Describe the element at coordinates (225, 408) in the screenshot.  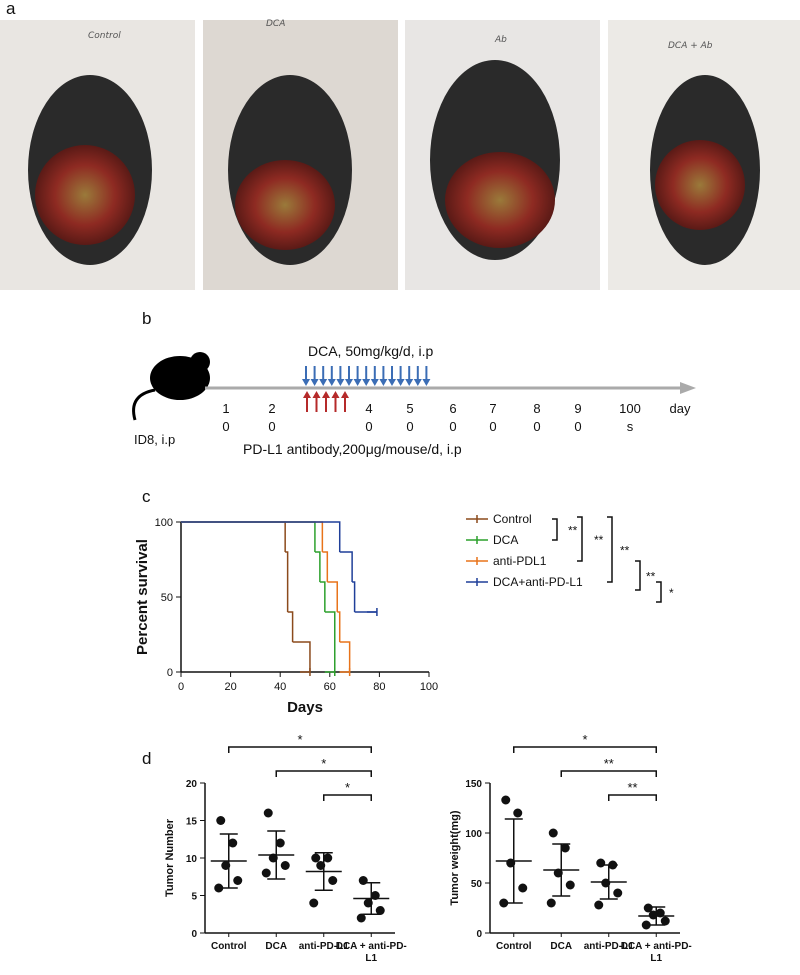
I see `timeline-tick-top: 1` at that location.